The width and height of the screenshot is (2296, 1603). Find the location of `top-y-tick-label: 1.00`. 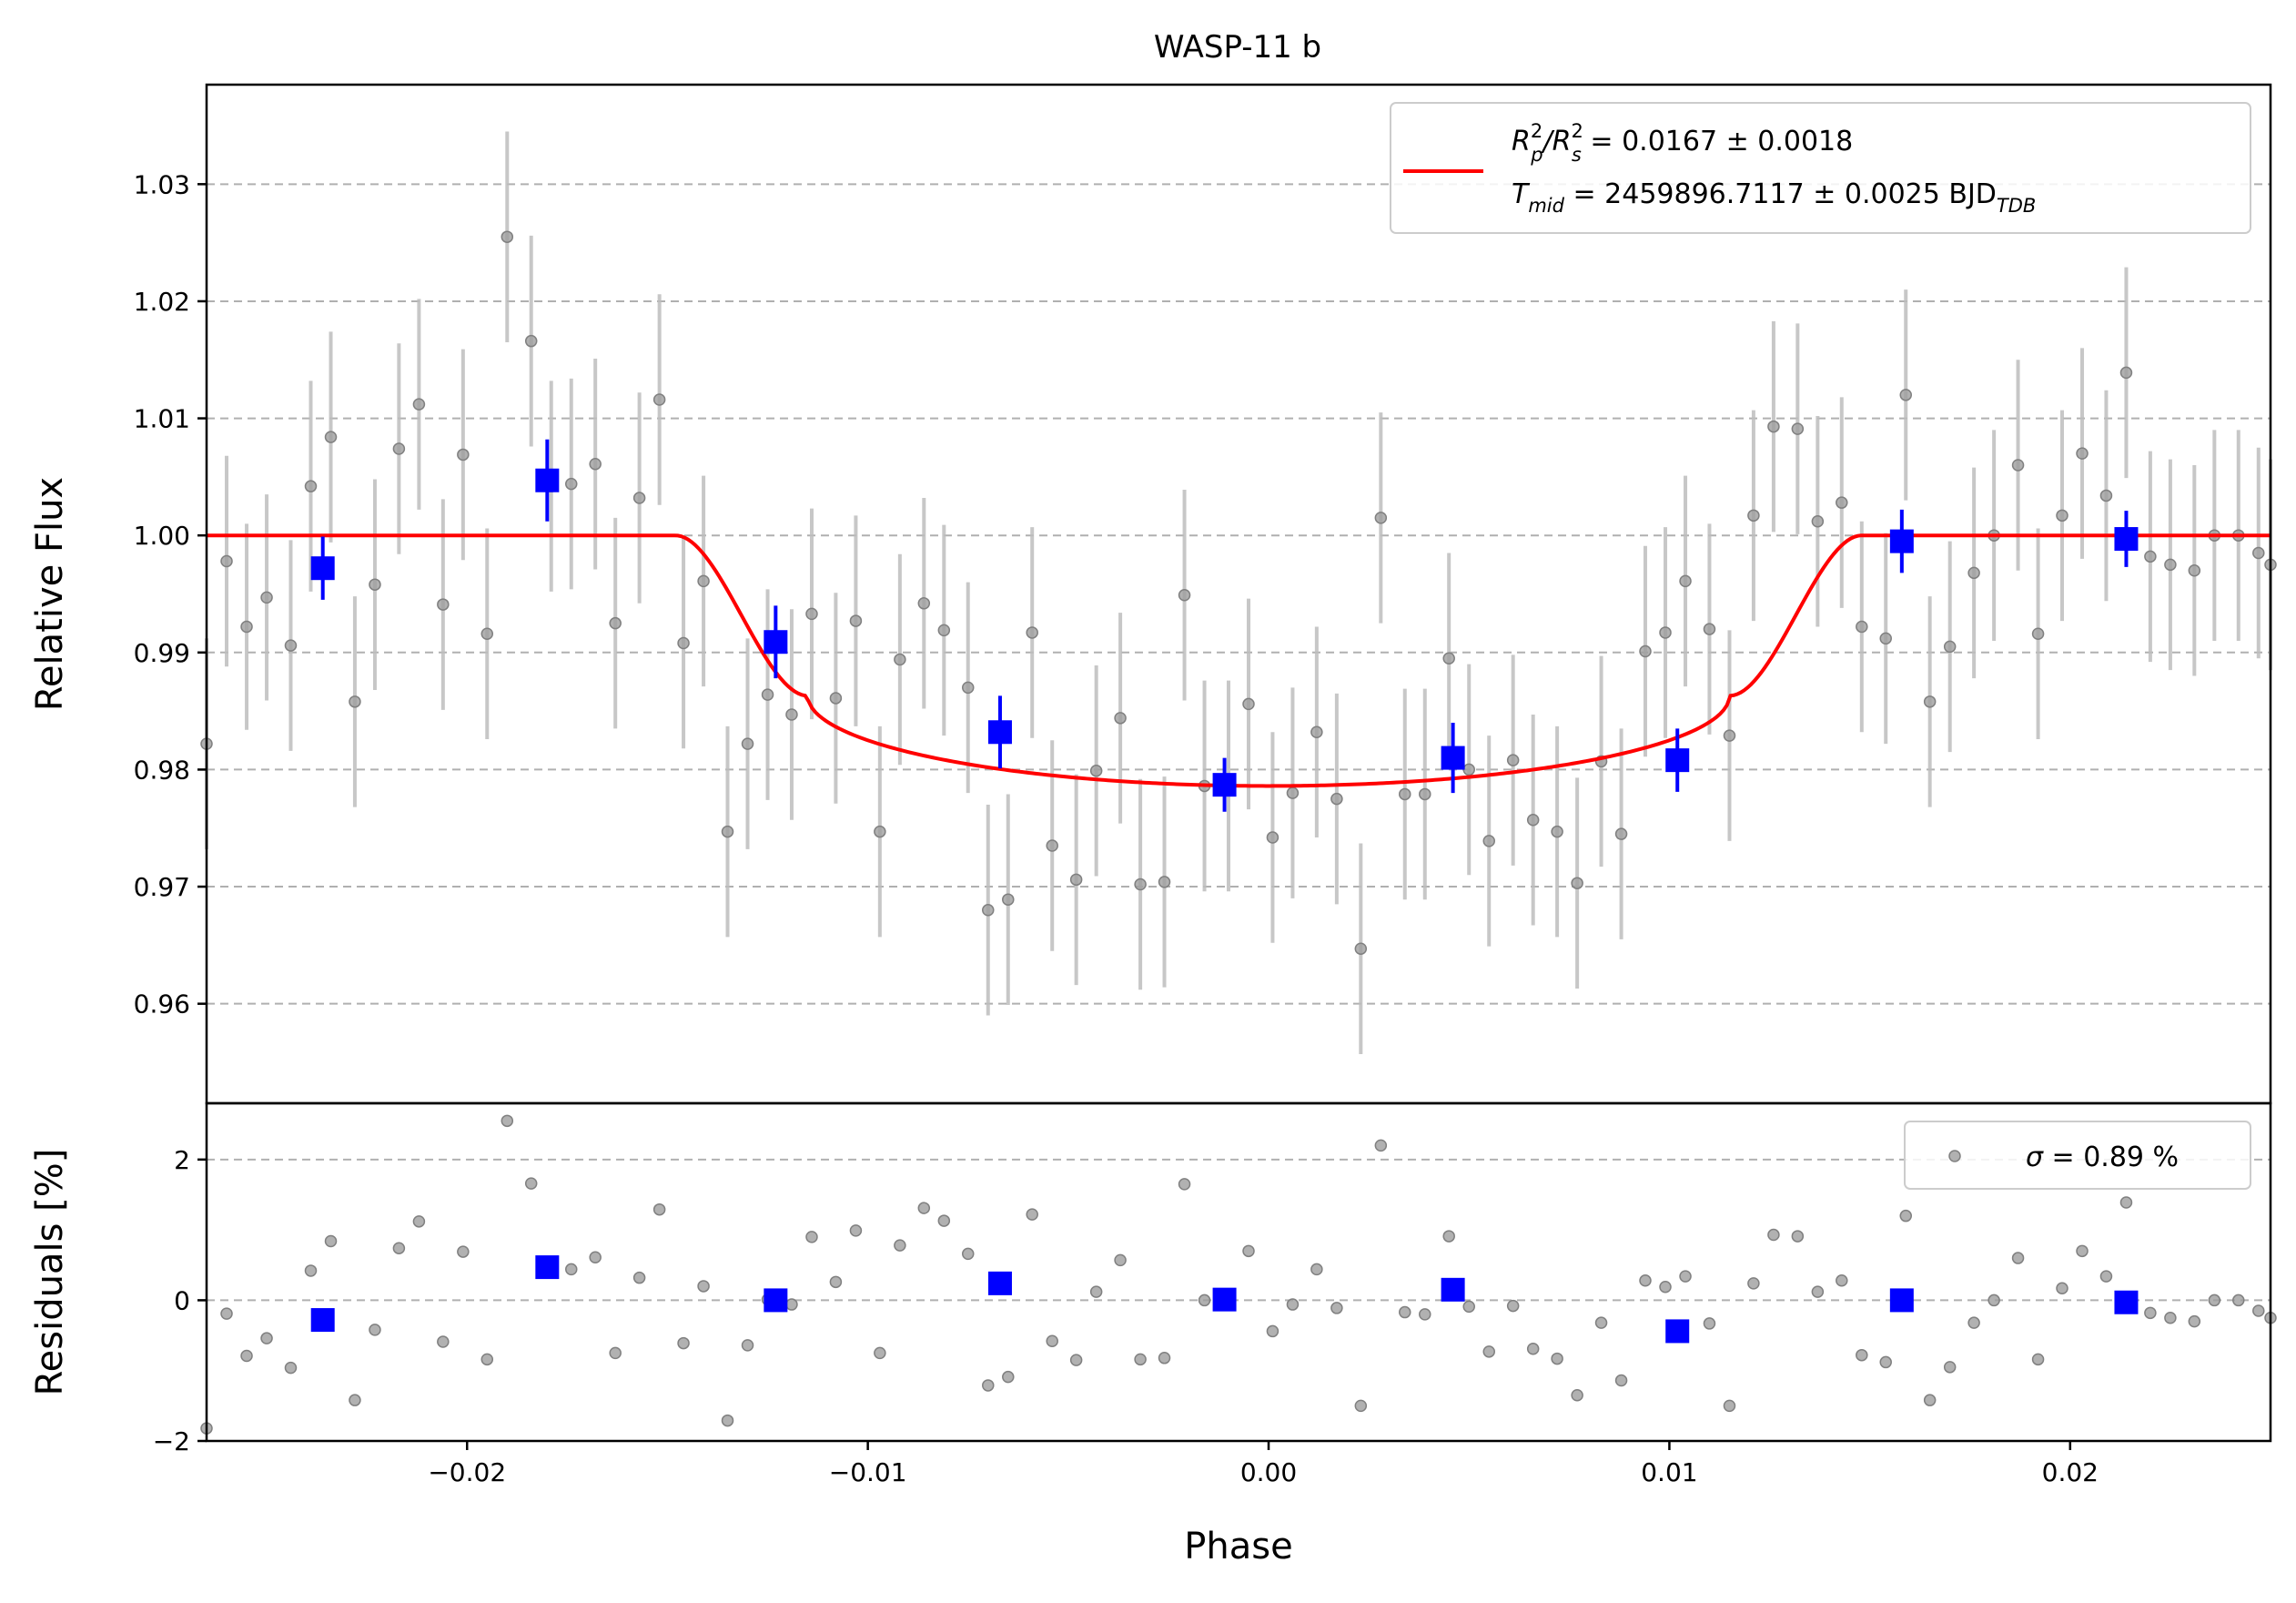

top-y-tick-label: 1.00 is located at coordinates (162, 536).